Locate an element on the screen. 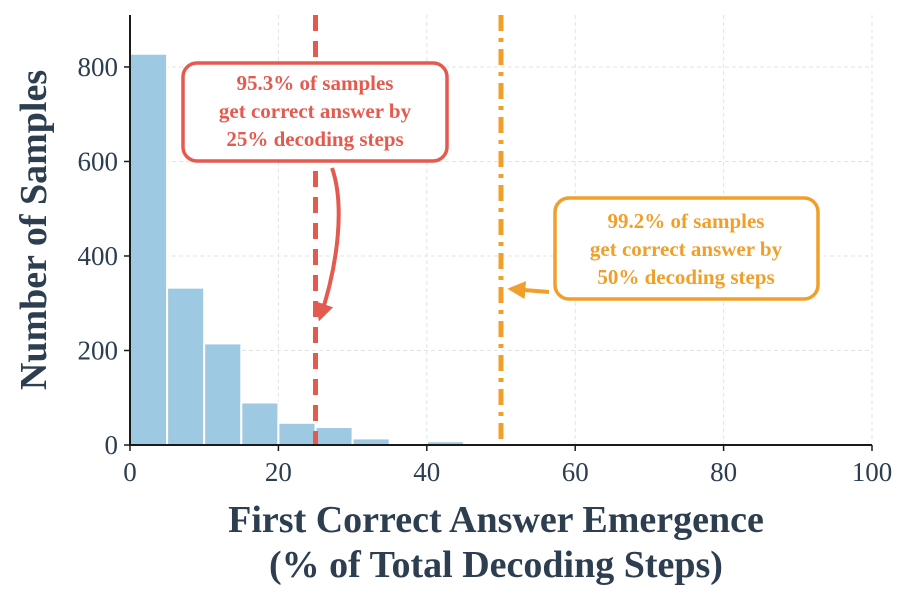 This screenshot has height=605, width=913. x-axis-title-line-2: (% of Total Decoding Steps) is located at coordinates (496, 565).